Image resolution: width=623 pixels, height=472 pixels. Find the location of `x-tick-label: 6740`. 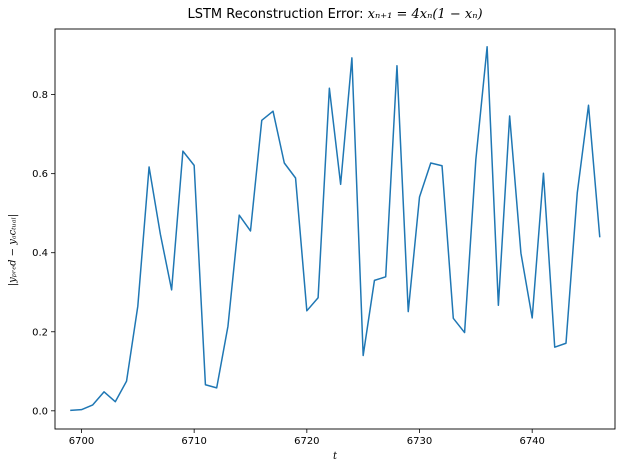

x-tick-label: 6740 is located at coordinates (531, 441).